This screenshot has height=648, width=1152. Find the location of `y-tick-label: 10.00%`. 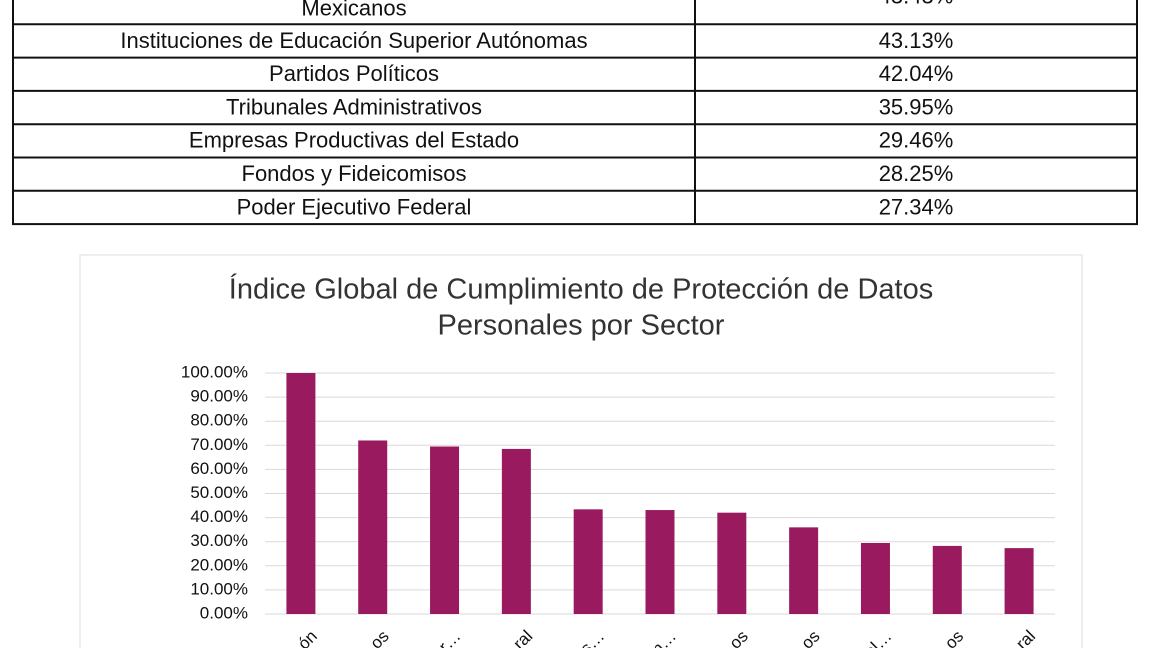

y-tick-label: 10.00% is located at coordinates (219, 588).